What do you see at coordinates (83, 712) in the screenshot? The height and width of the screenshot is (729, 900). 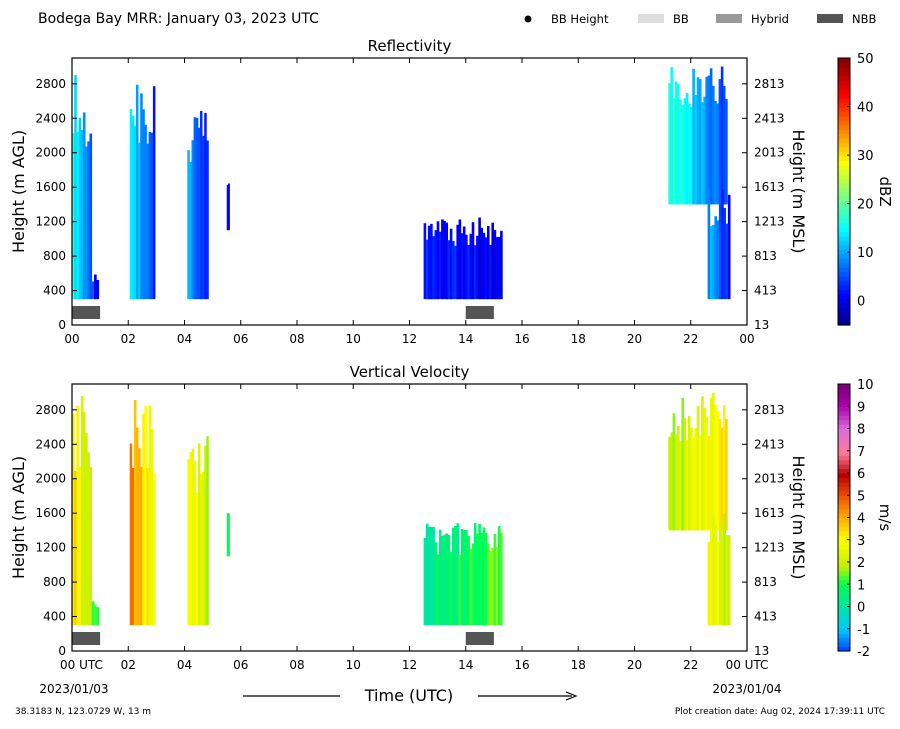 I see `location-text: 38.3183 N, 123.0729 W, 13 m` at bounding box center [83, 712].